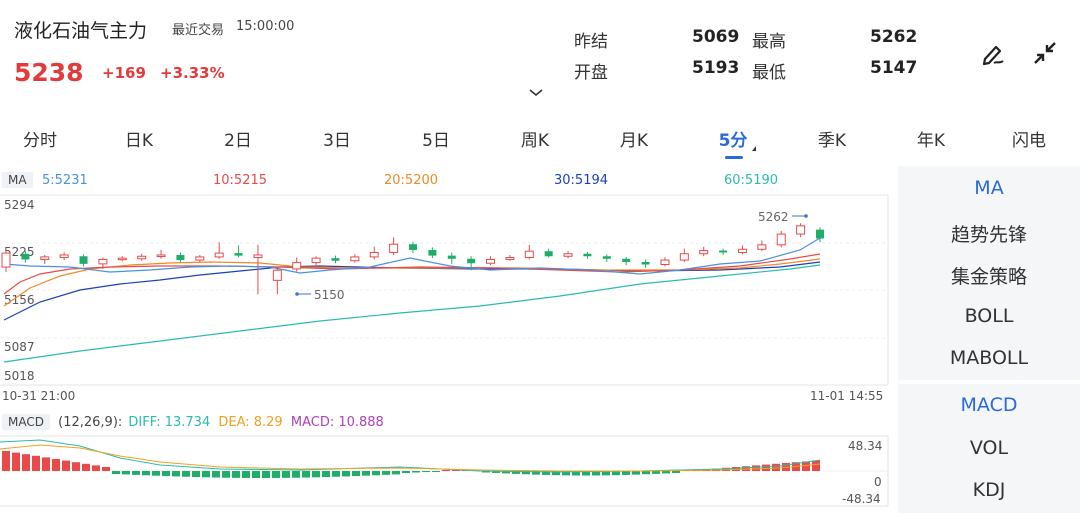  What do you see at coordinates (192, 73) in the screenshot?
I see `price-change-percent: +3.33%` at bounding box center [192, 73].